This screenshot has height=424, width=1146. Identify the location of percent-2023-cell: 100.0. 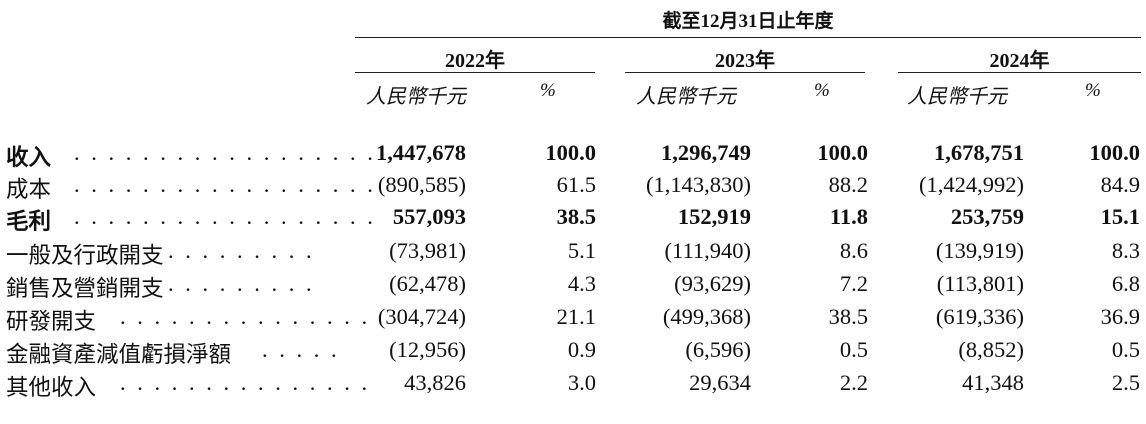
(842, 152).